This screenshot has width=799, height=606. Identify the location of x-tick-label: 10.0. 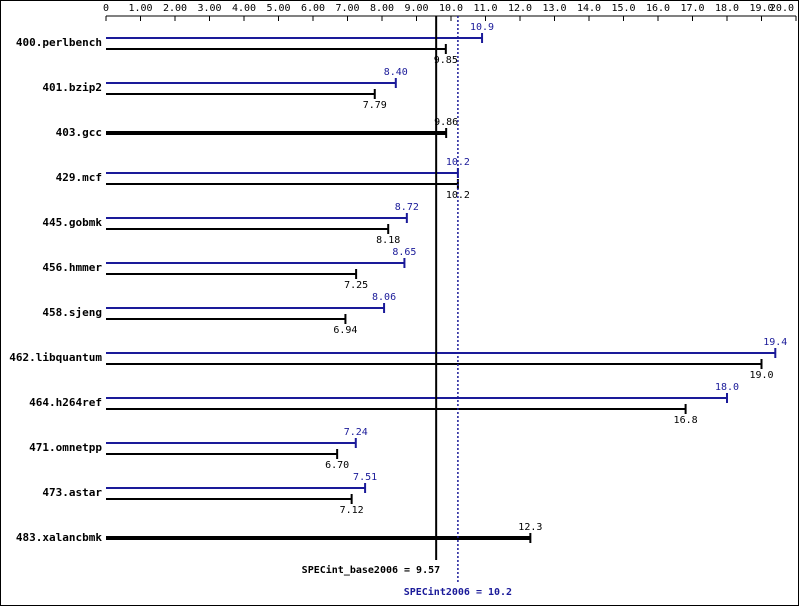
(451, 8).